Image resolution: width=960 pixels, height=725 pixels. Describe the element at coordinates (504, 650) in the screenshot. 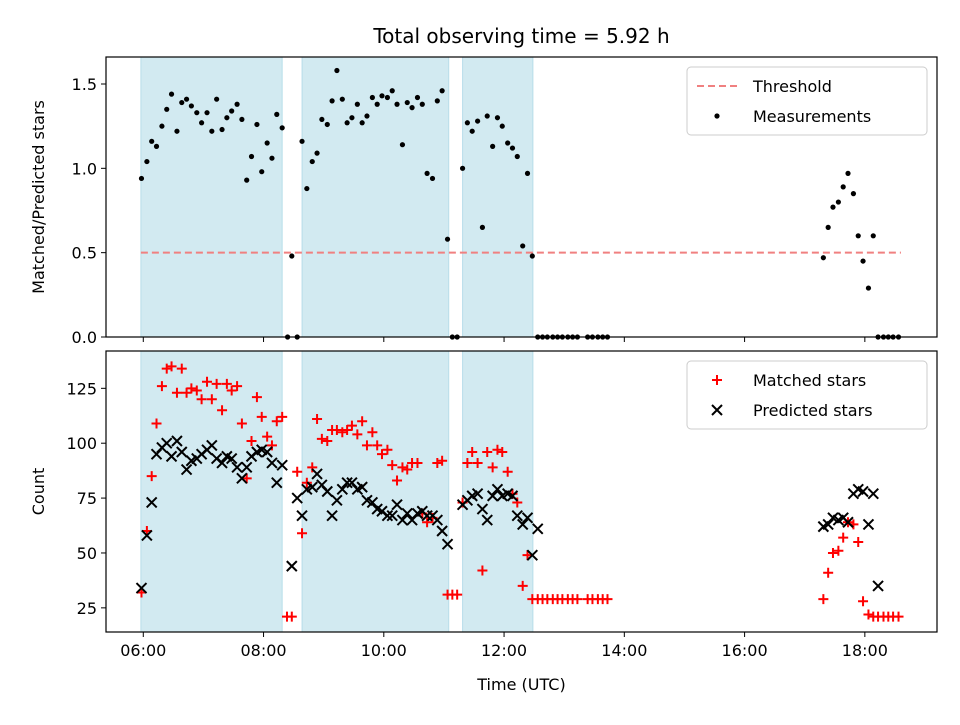

I see `x-tick-label: 12:00` at that location.